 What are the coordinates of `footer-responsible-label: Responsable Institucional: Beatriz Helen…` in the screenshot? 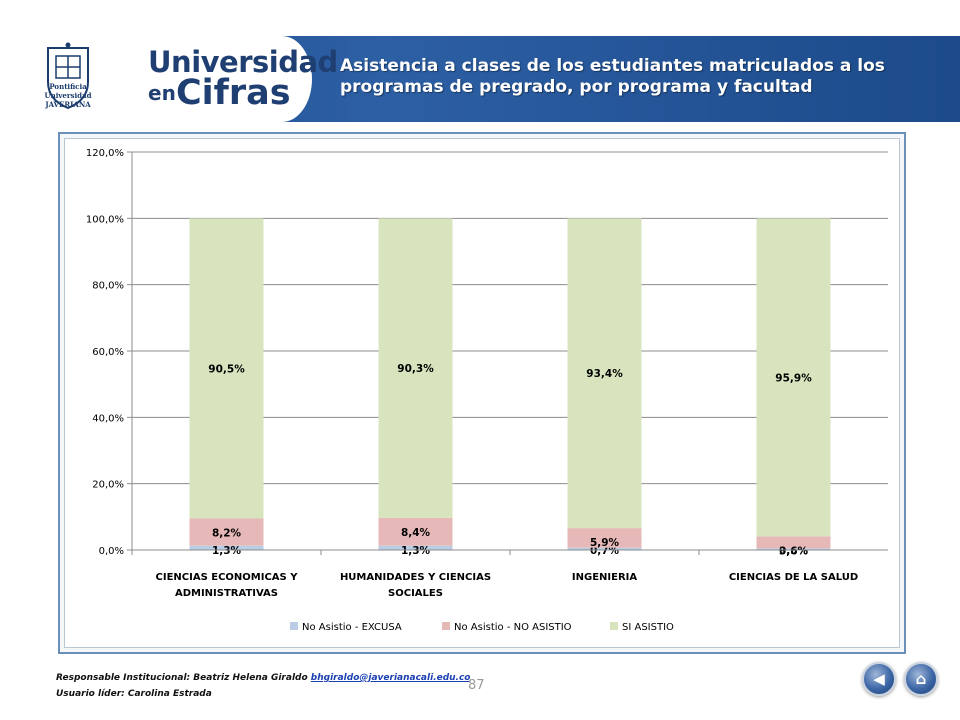 It's located at (182, 678).